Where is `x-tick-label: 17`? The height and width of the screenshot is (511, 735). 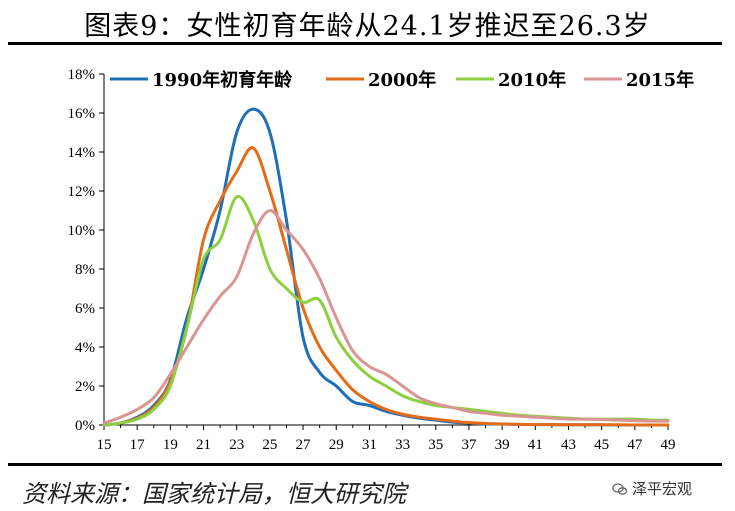 x-tick-label: 17 is located at coordinates (138, 445).